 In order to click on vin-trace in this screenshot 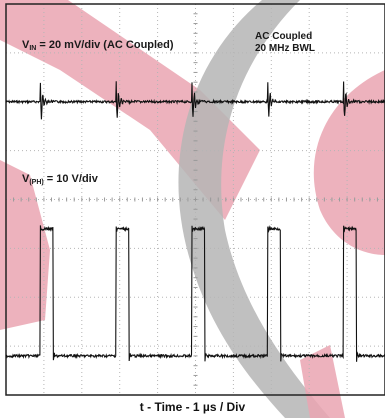, I will do `click(195, 100)`.